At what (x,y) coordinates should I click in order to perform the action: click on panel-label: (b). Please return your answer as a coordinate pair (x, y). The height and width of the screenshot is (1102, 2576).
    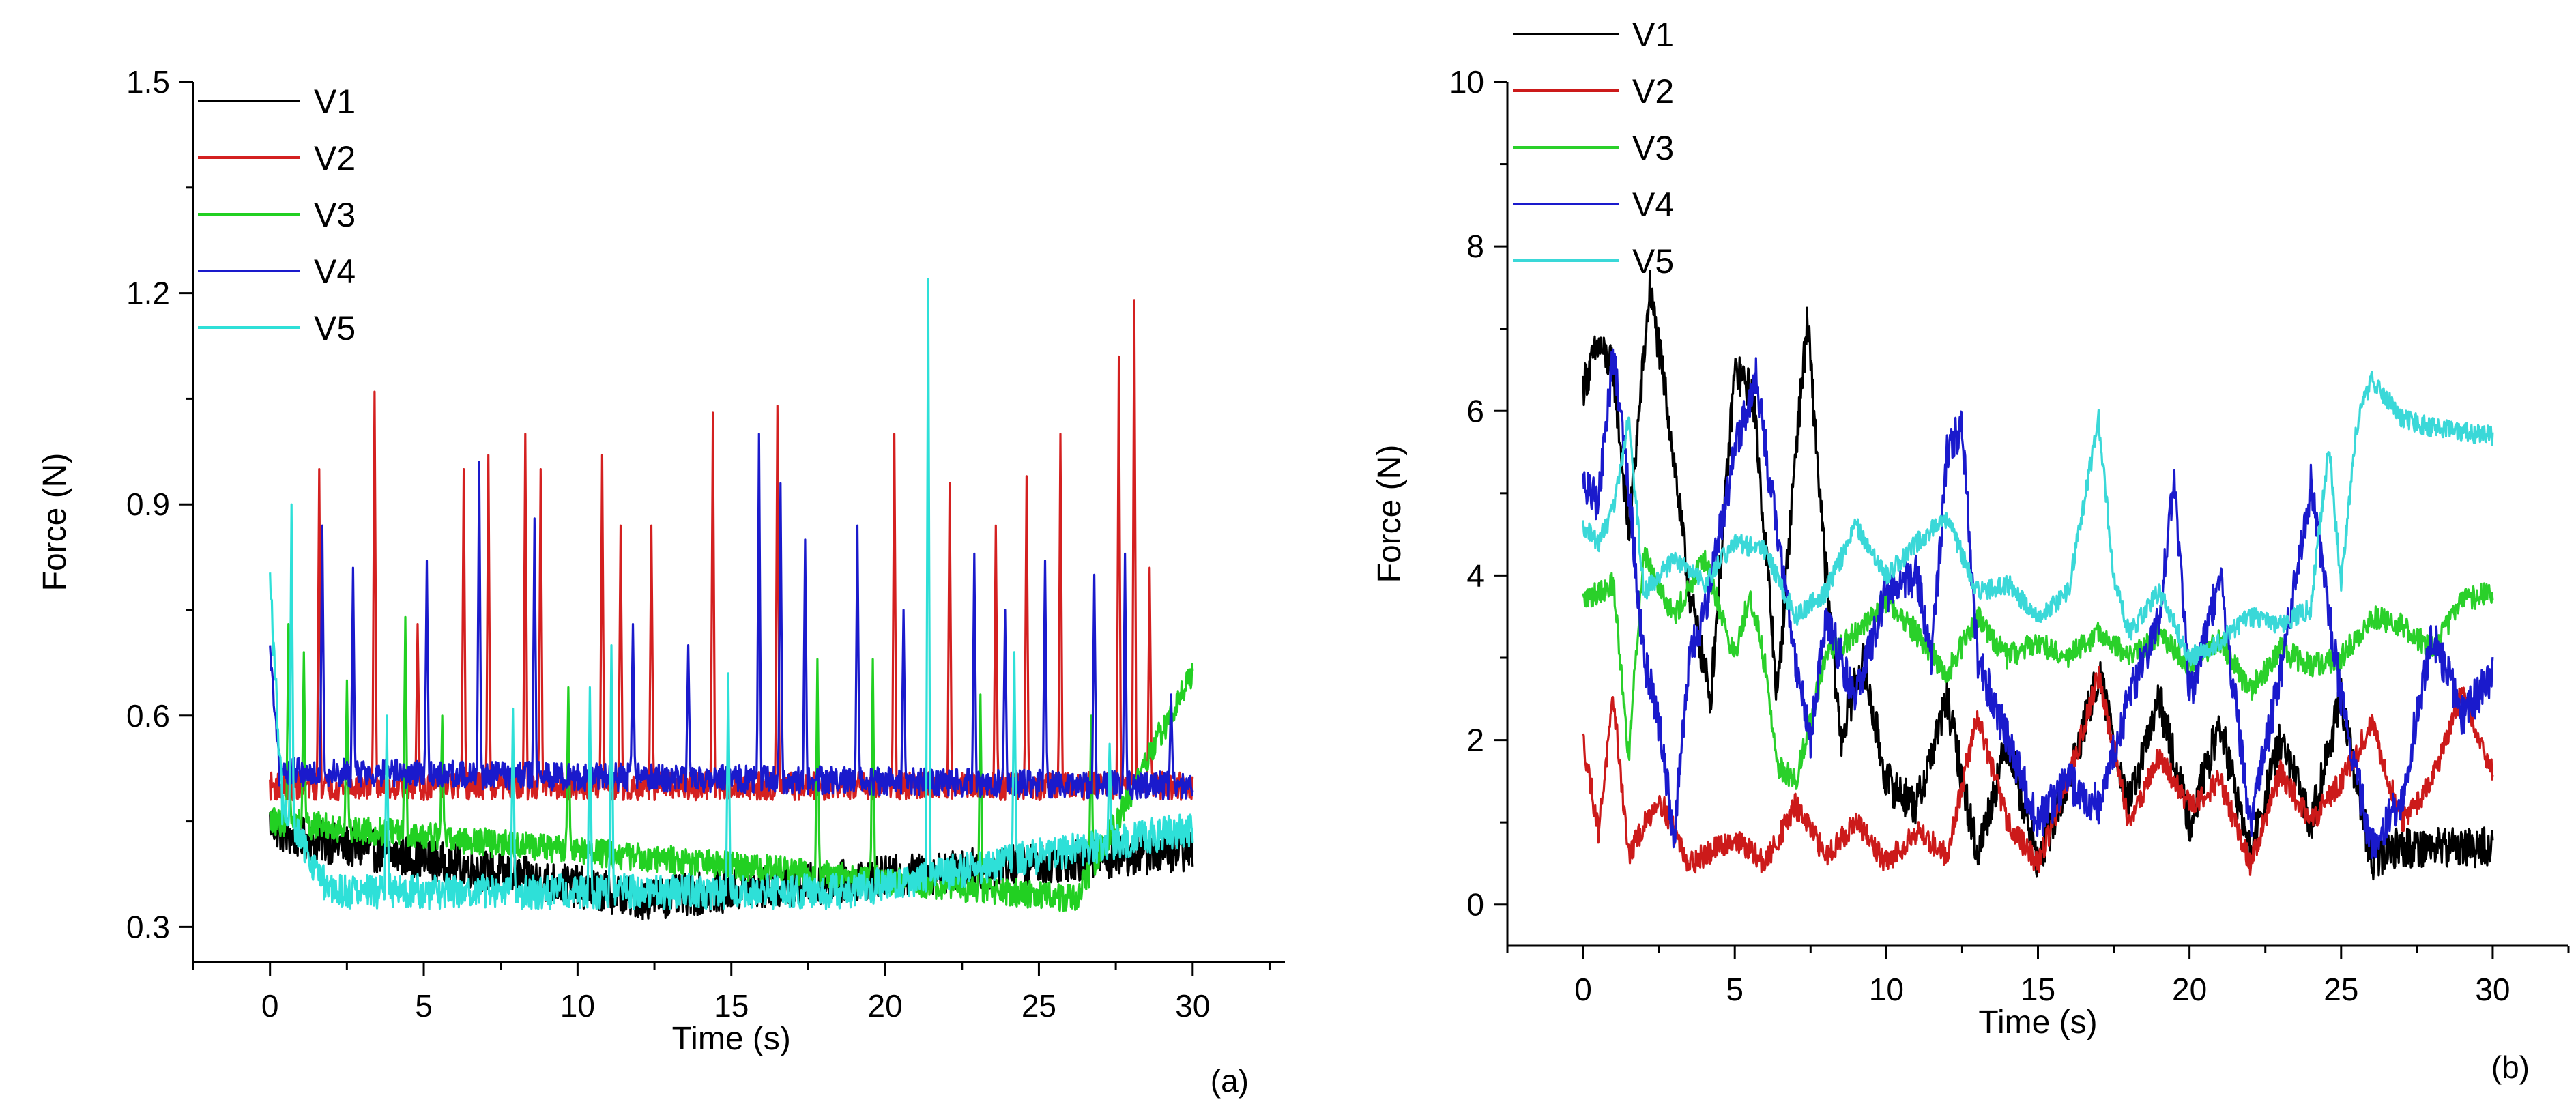
    Looking at the image, I should click on (2510, 1067).